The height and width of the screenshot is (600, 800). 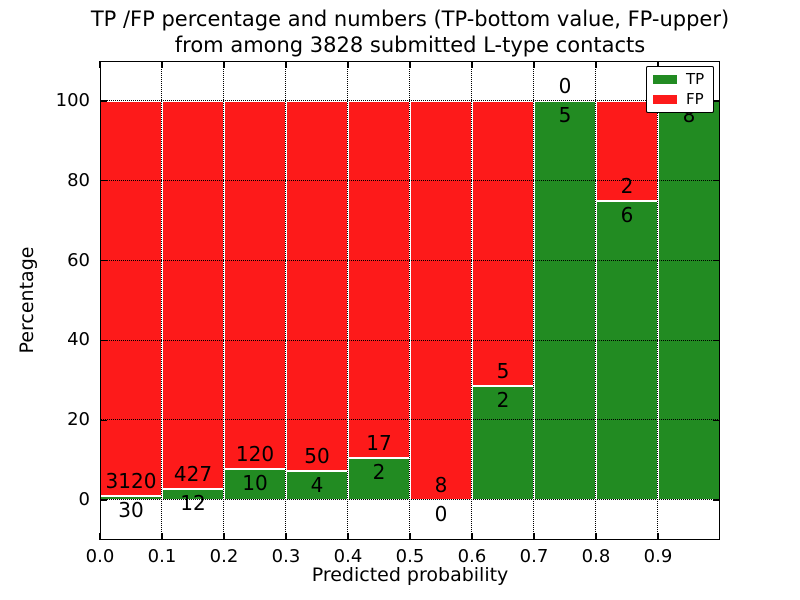 What do you see at coordinates (596, 556) in the screenshot?
I see `x-tick-label: 0.8` at bounding box center [596, 556].